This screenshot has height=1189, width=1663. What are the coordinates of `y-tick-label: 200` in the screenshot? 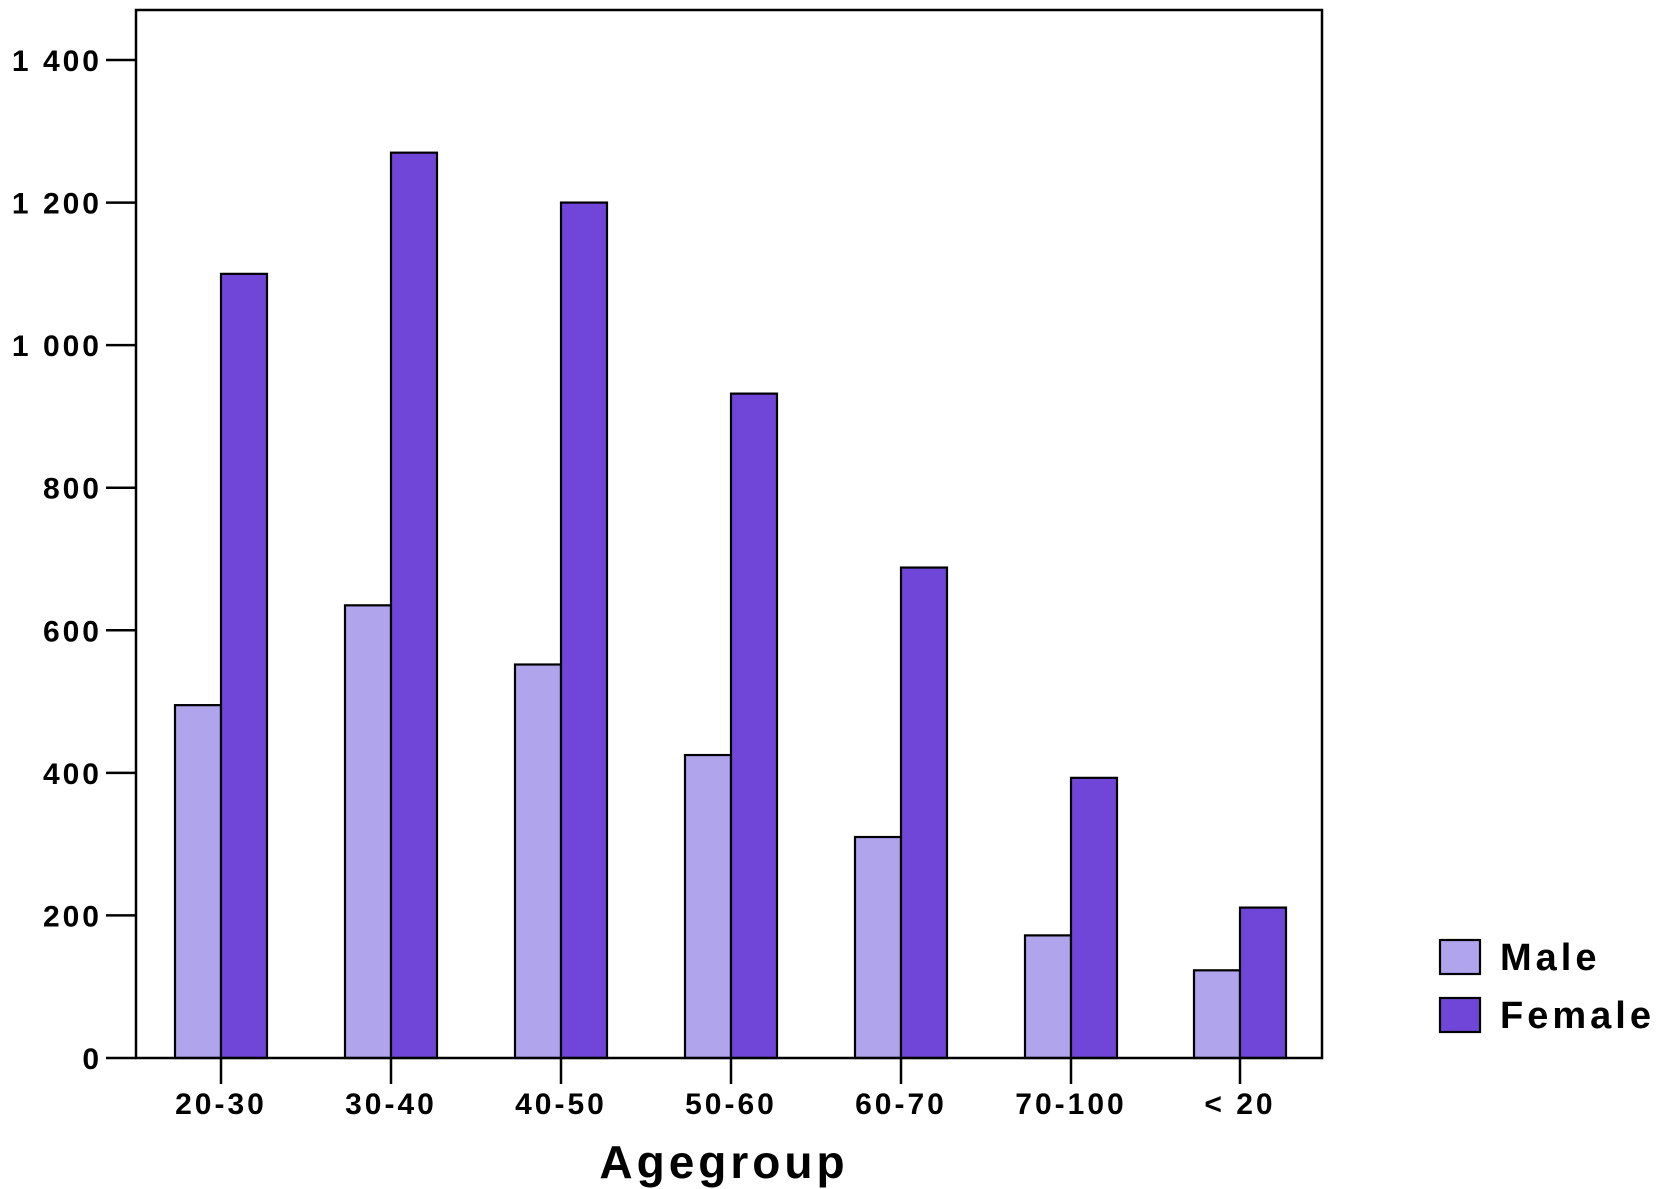 It's located at (72, 916).